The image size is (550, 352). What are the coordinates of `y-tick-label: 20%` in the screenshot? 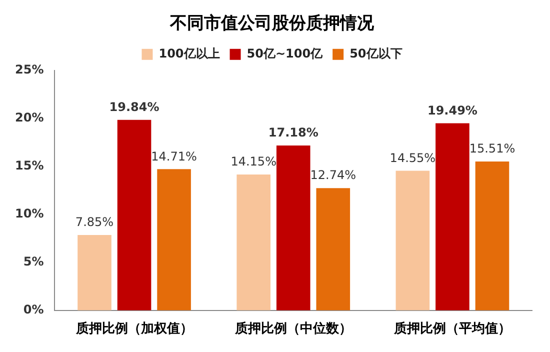 It's located at (29, 117).